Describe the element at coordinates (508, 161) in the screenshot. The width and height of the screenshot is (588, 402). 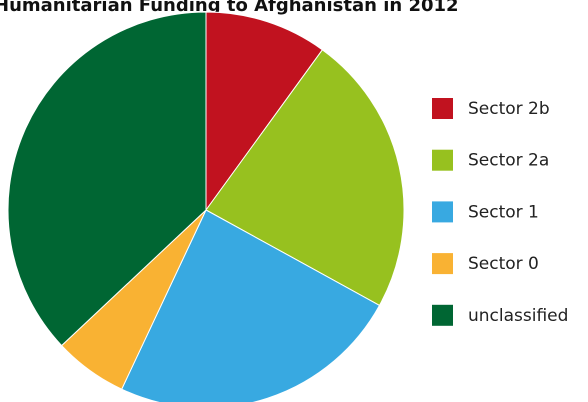
I see `legend-label: Sector 2a` at that location.